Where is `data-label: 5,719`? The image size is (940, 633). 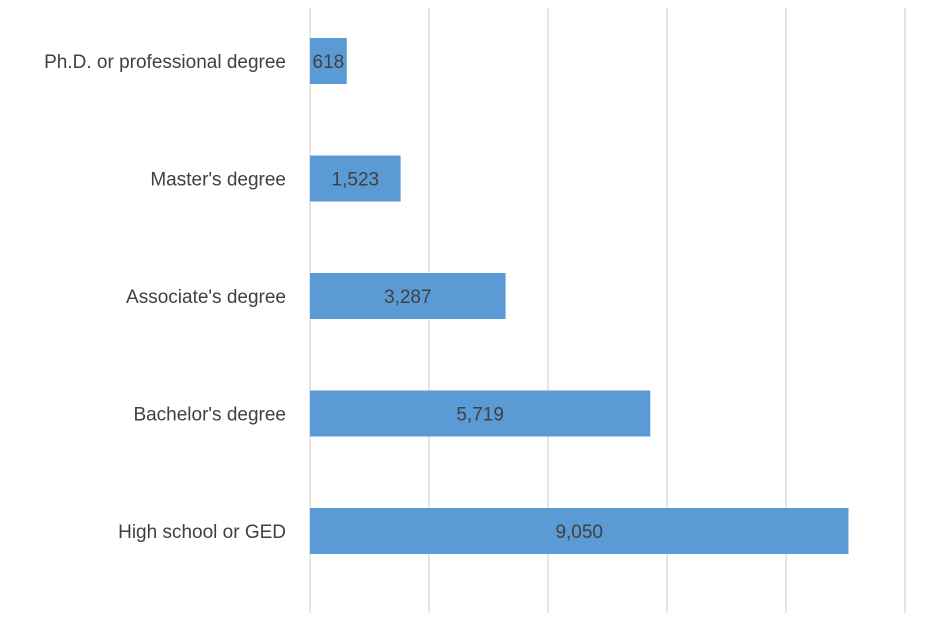
data-label: 5,719 is located at coordinates (480, 415).